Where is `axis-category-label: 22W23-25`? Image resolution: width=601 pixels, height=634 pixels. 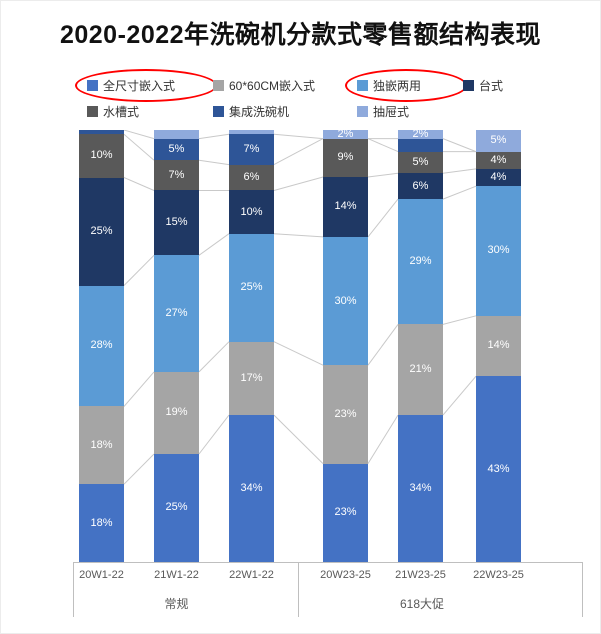 axis-category-label: 22W23-25 is located at coordinates (498, 575).